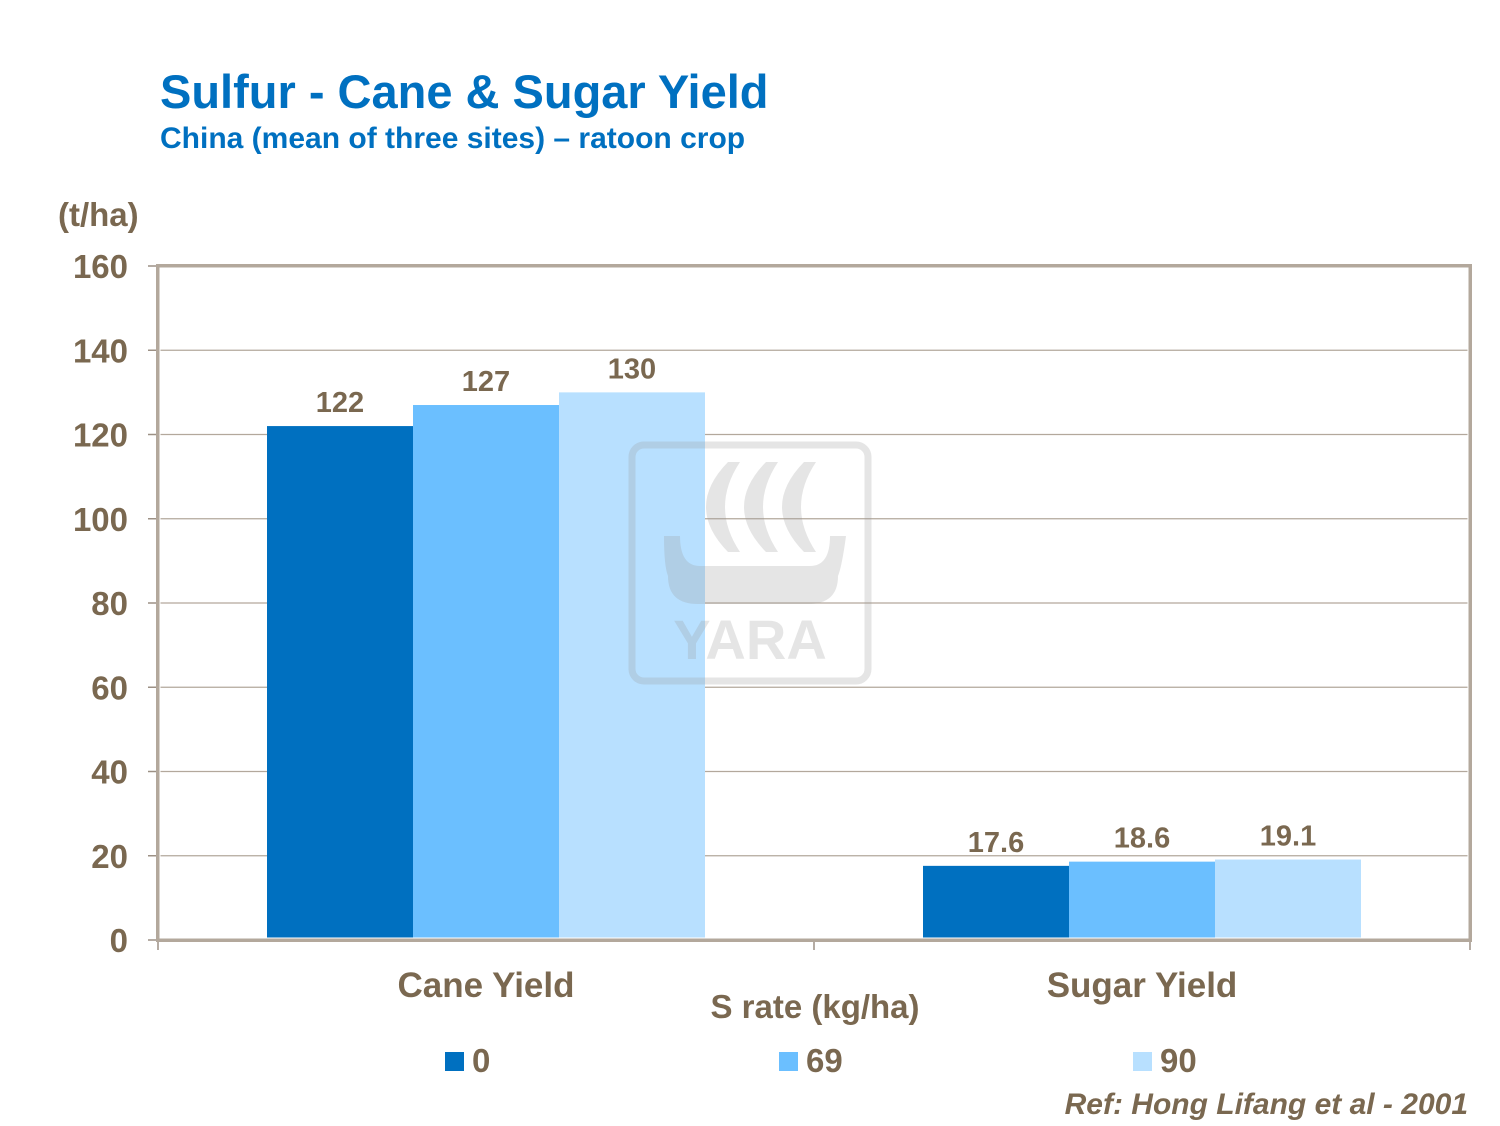 Image resolution: width=1500 pixels, height=1126 pixels. I want to click on x-axis-label: S rate (kg/ha), so click(815, 1006).